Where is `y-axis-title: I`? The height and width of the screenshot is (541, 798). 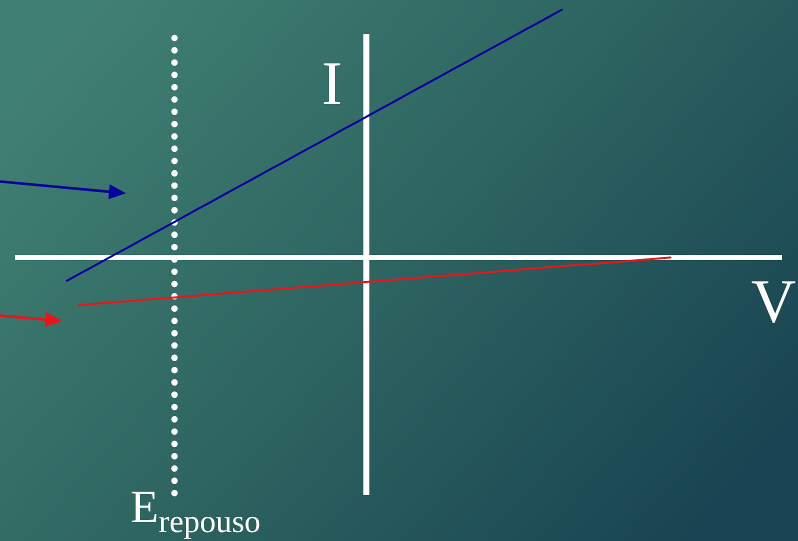 y-axis-title: I is located at coordinates (332, 84).